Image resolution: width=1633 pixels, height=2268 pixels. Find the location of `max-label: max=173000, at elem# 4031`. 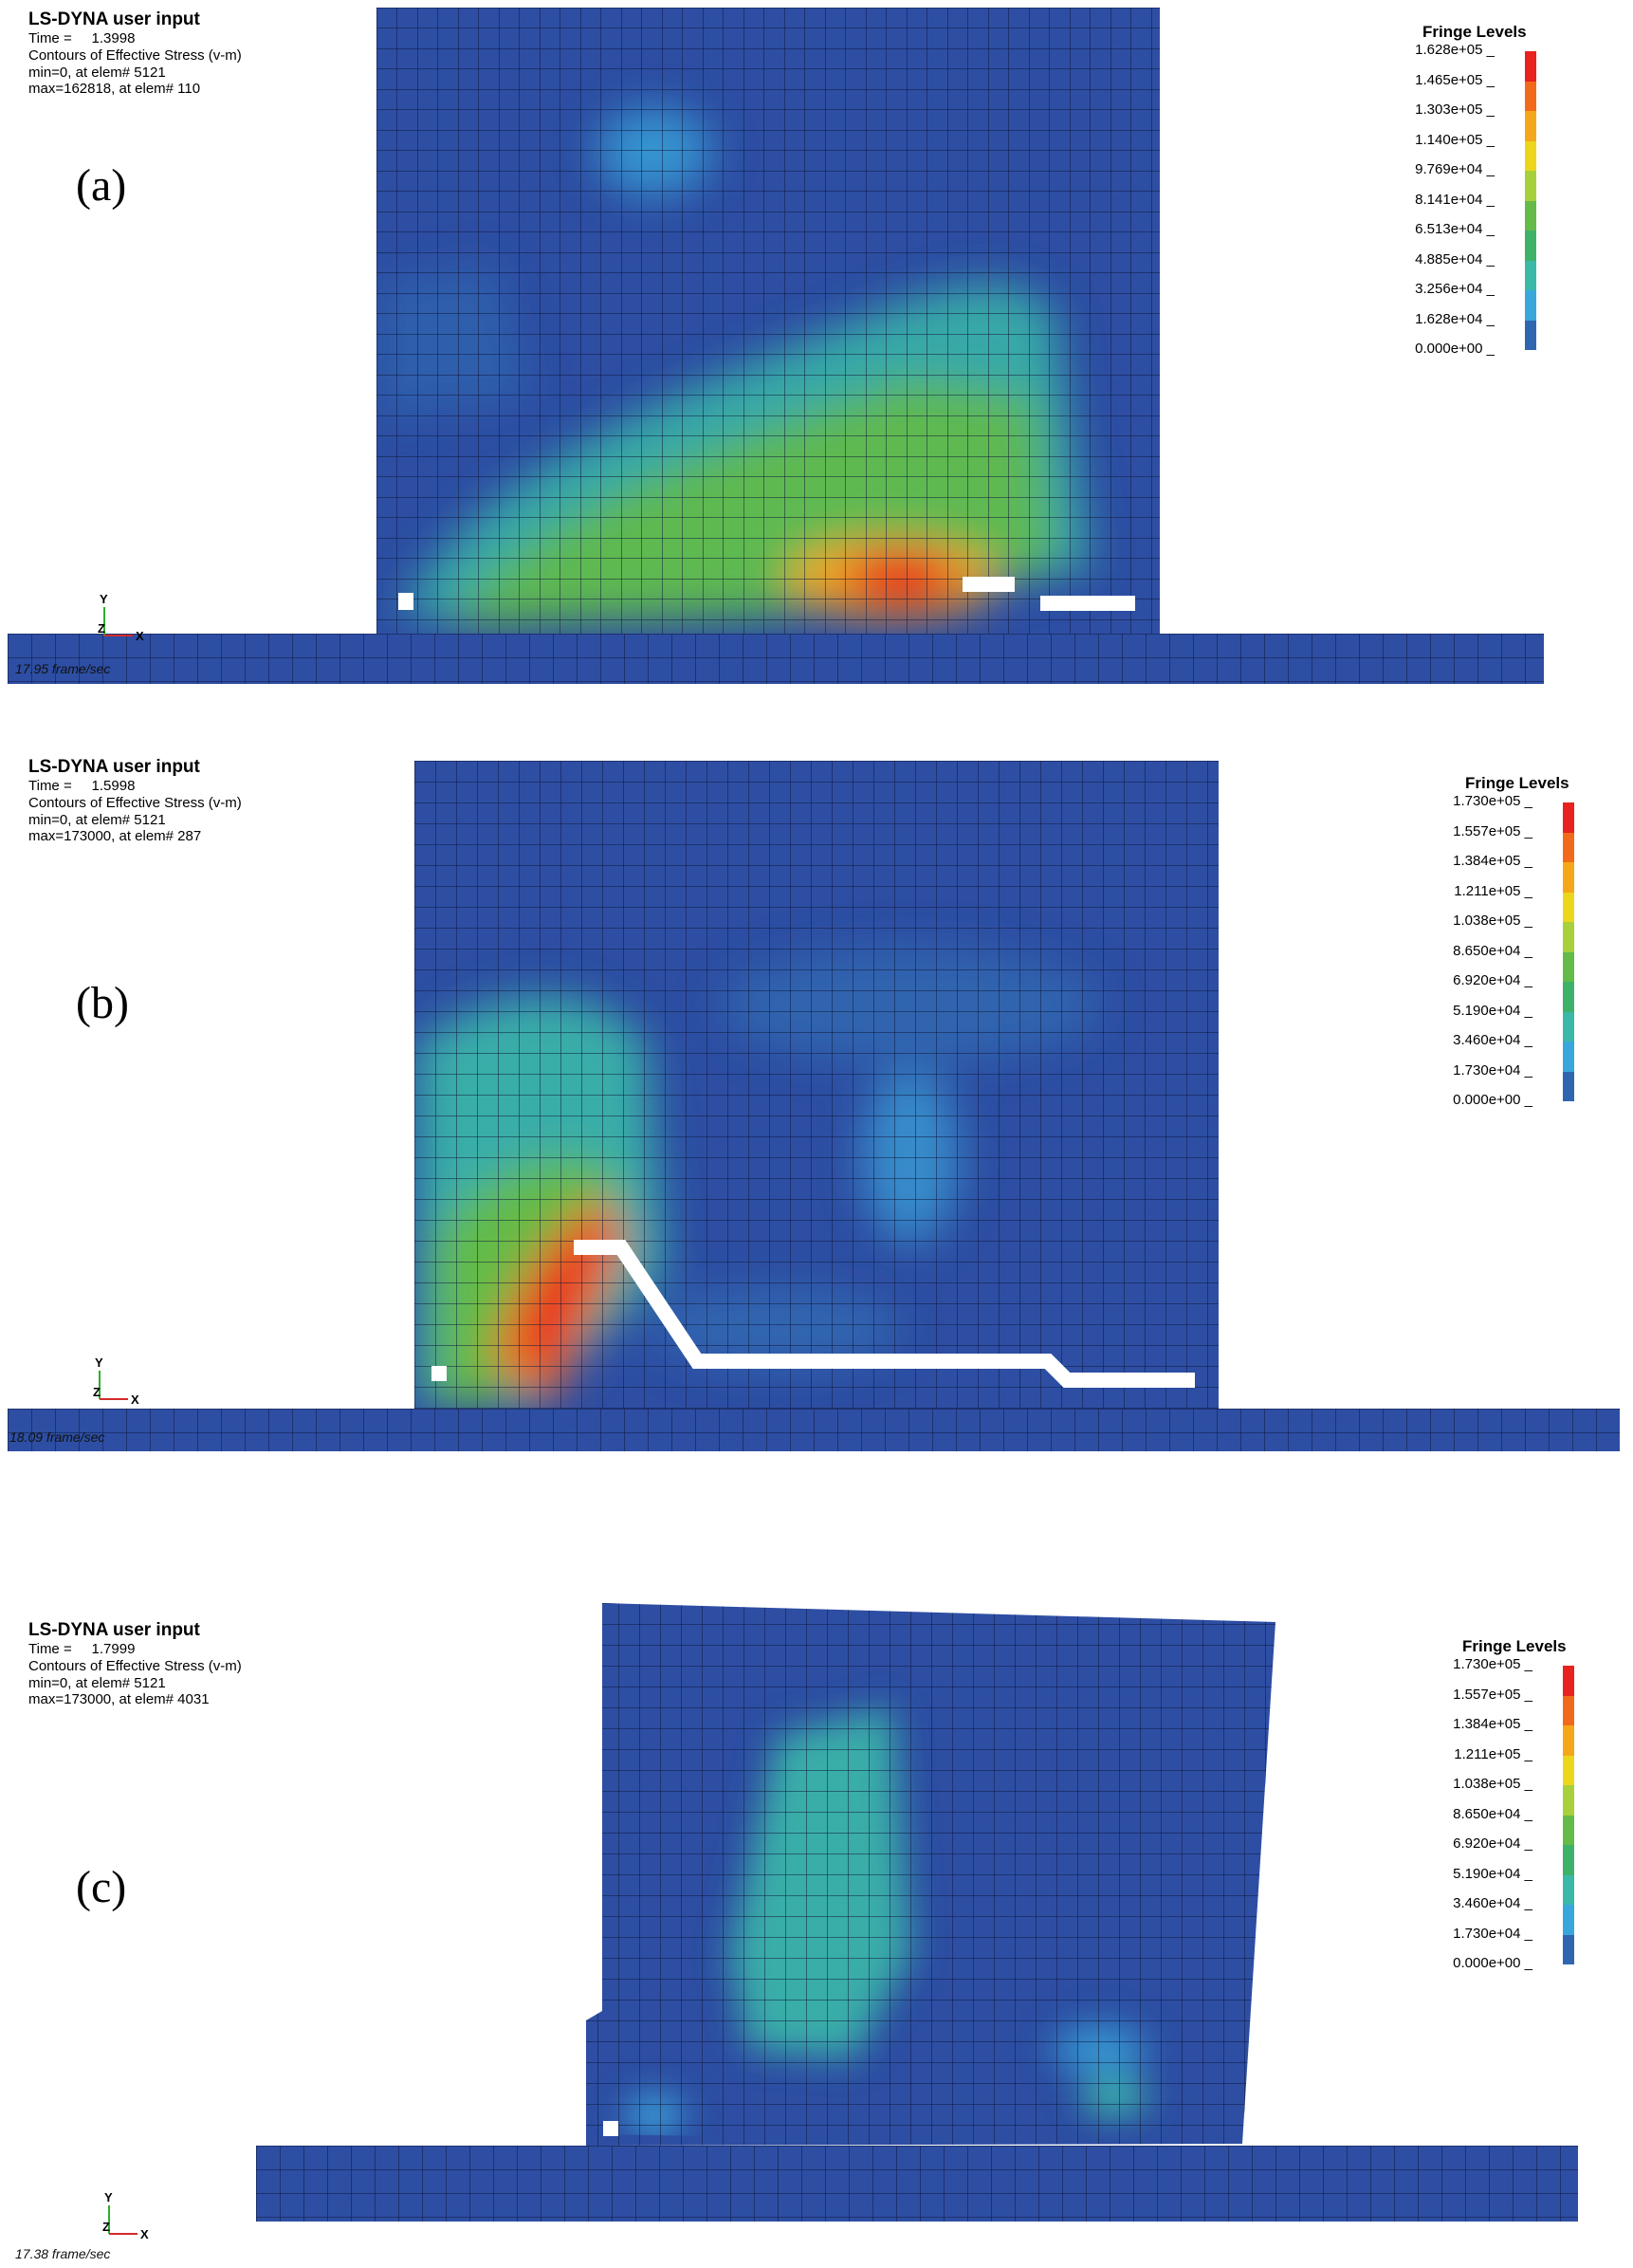

max-label: max=173000, at elem# 4031 is located at coordinates (119, 1699).